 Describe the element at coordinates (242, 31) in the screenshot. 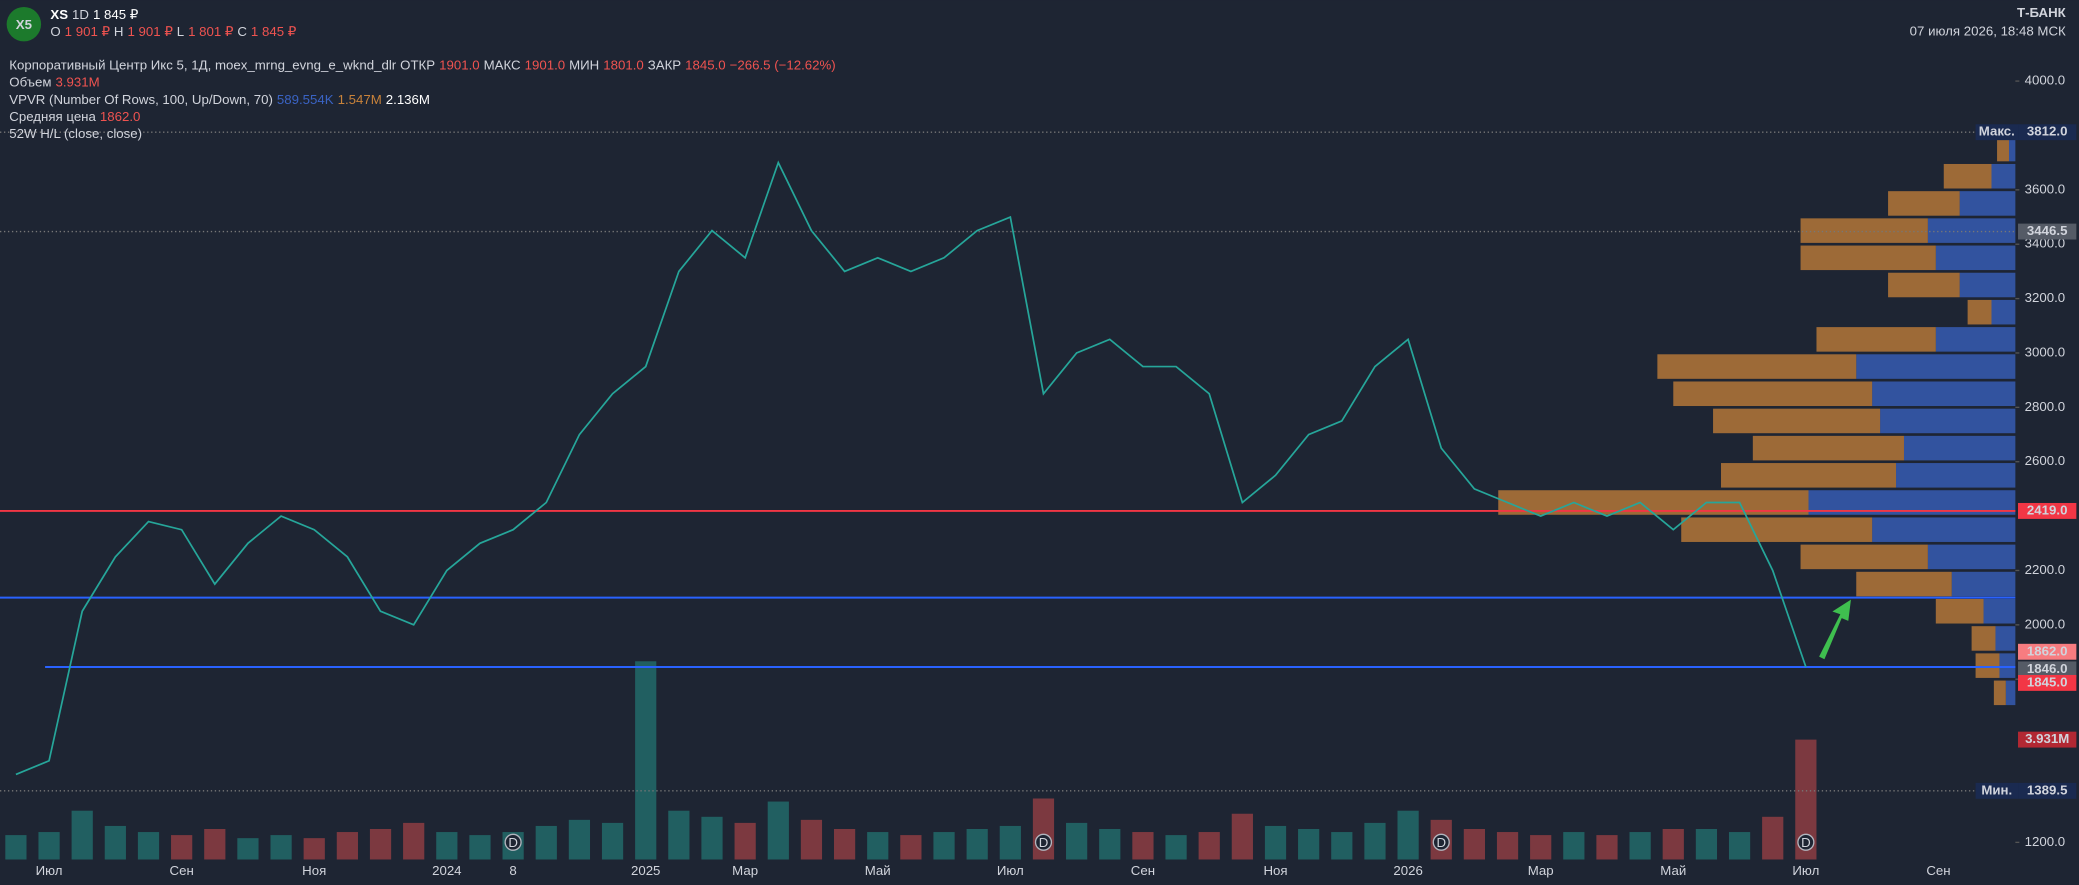

I see `text-part: C` at that location.